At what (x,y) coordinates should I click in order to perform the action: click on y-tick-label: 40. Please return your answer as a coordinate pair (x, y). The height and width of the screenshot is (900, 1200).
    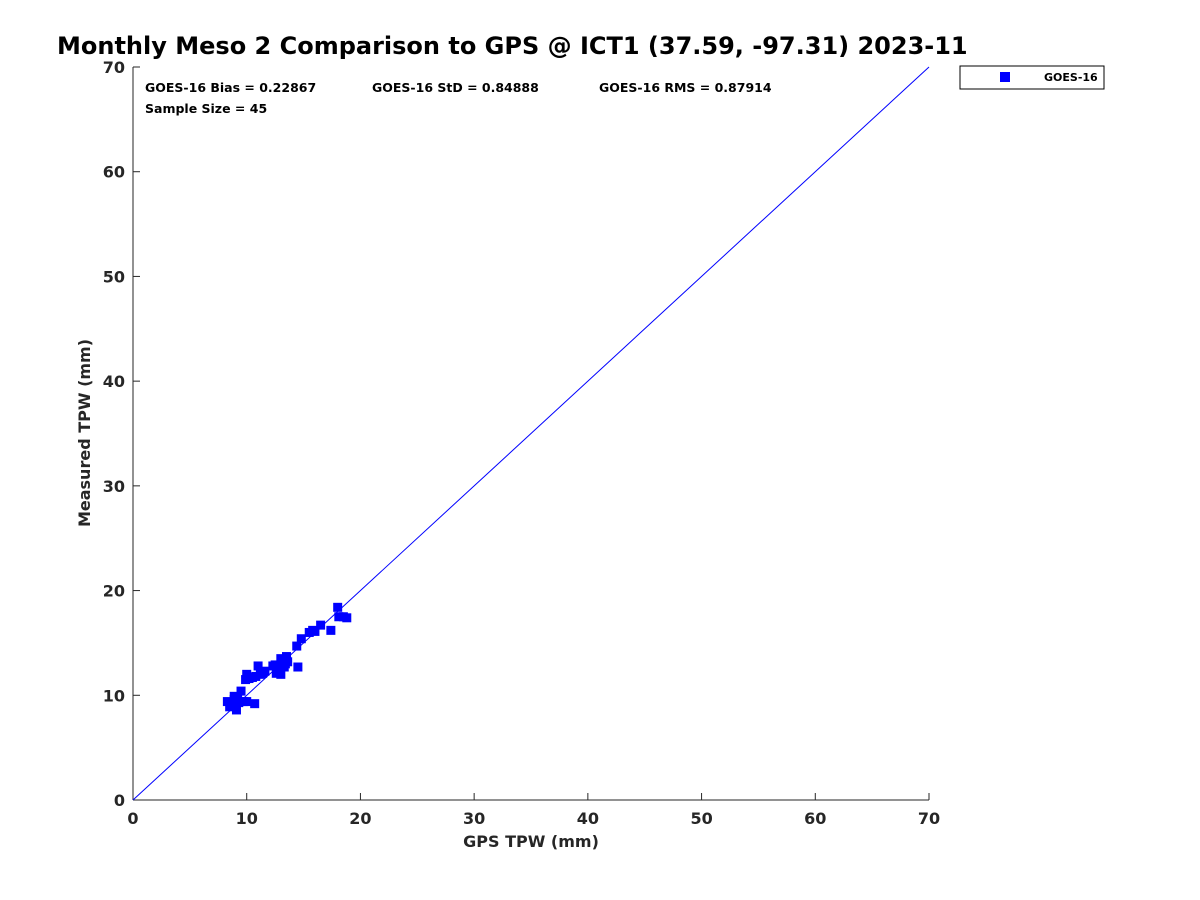
    Looking at the image, I should click on (114, 381).